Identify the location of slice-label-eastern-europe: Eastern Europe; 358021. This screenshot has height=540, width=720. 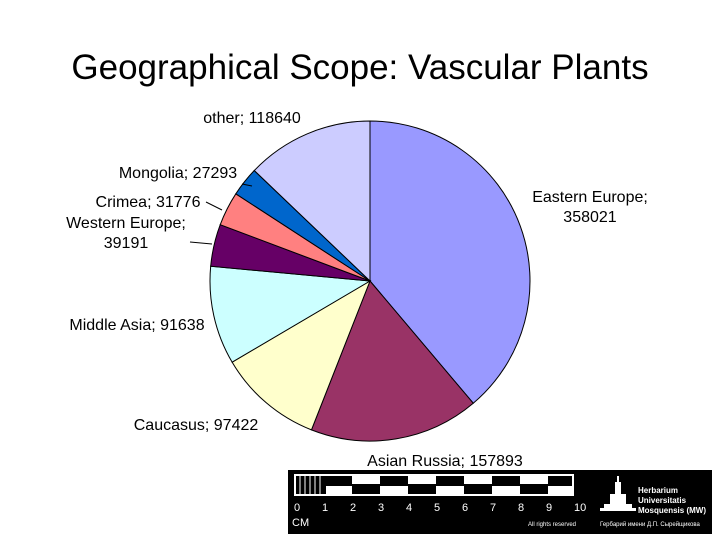
(590, 207).